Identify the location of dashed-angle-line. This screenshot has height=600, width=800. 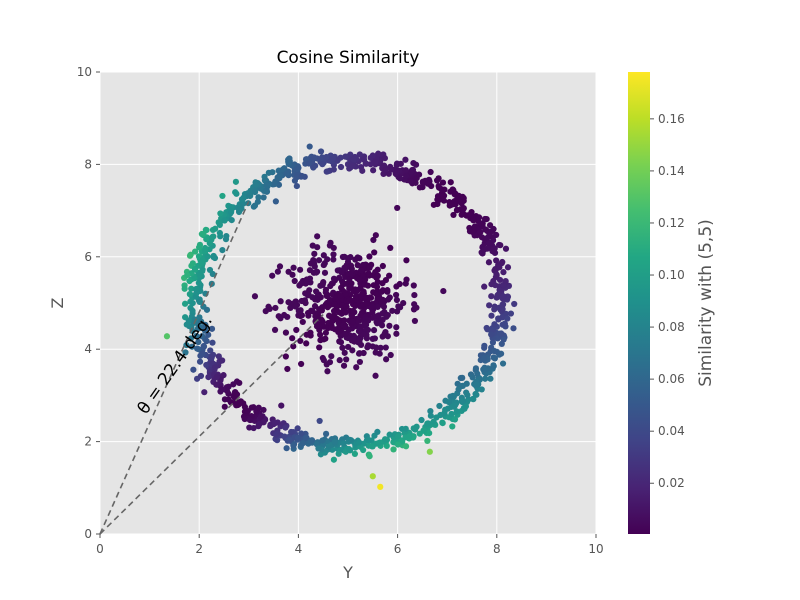
(174, 368).